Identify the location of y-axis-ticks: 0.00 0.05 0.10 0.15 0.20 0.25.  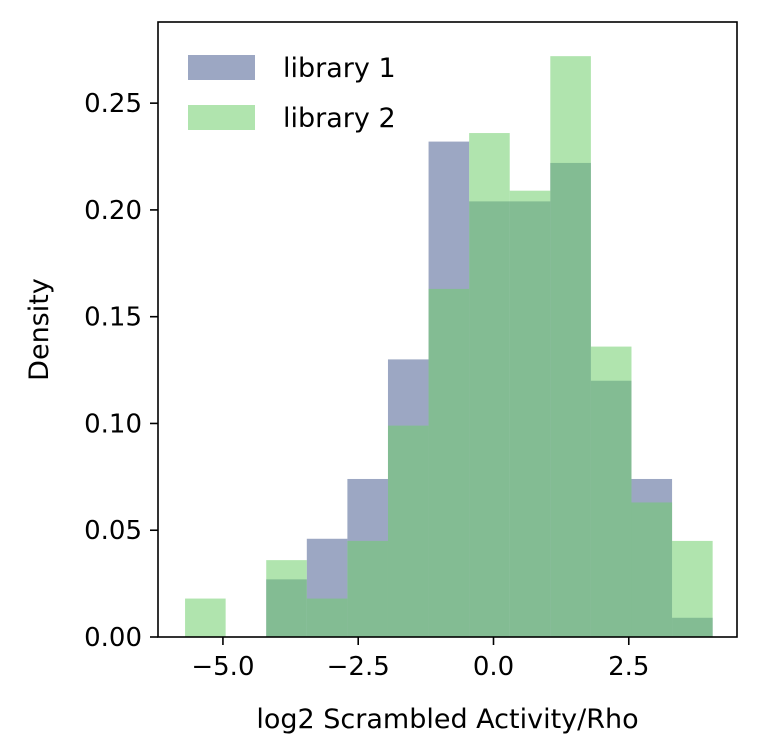
(121, 371).